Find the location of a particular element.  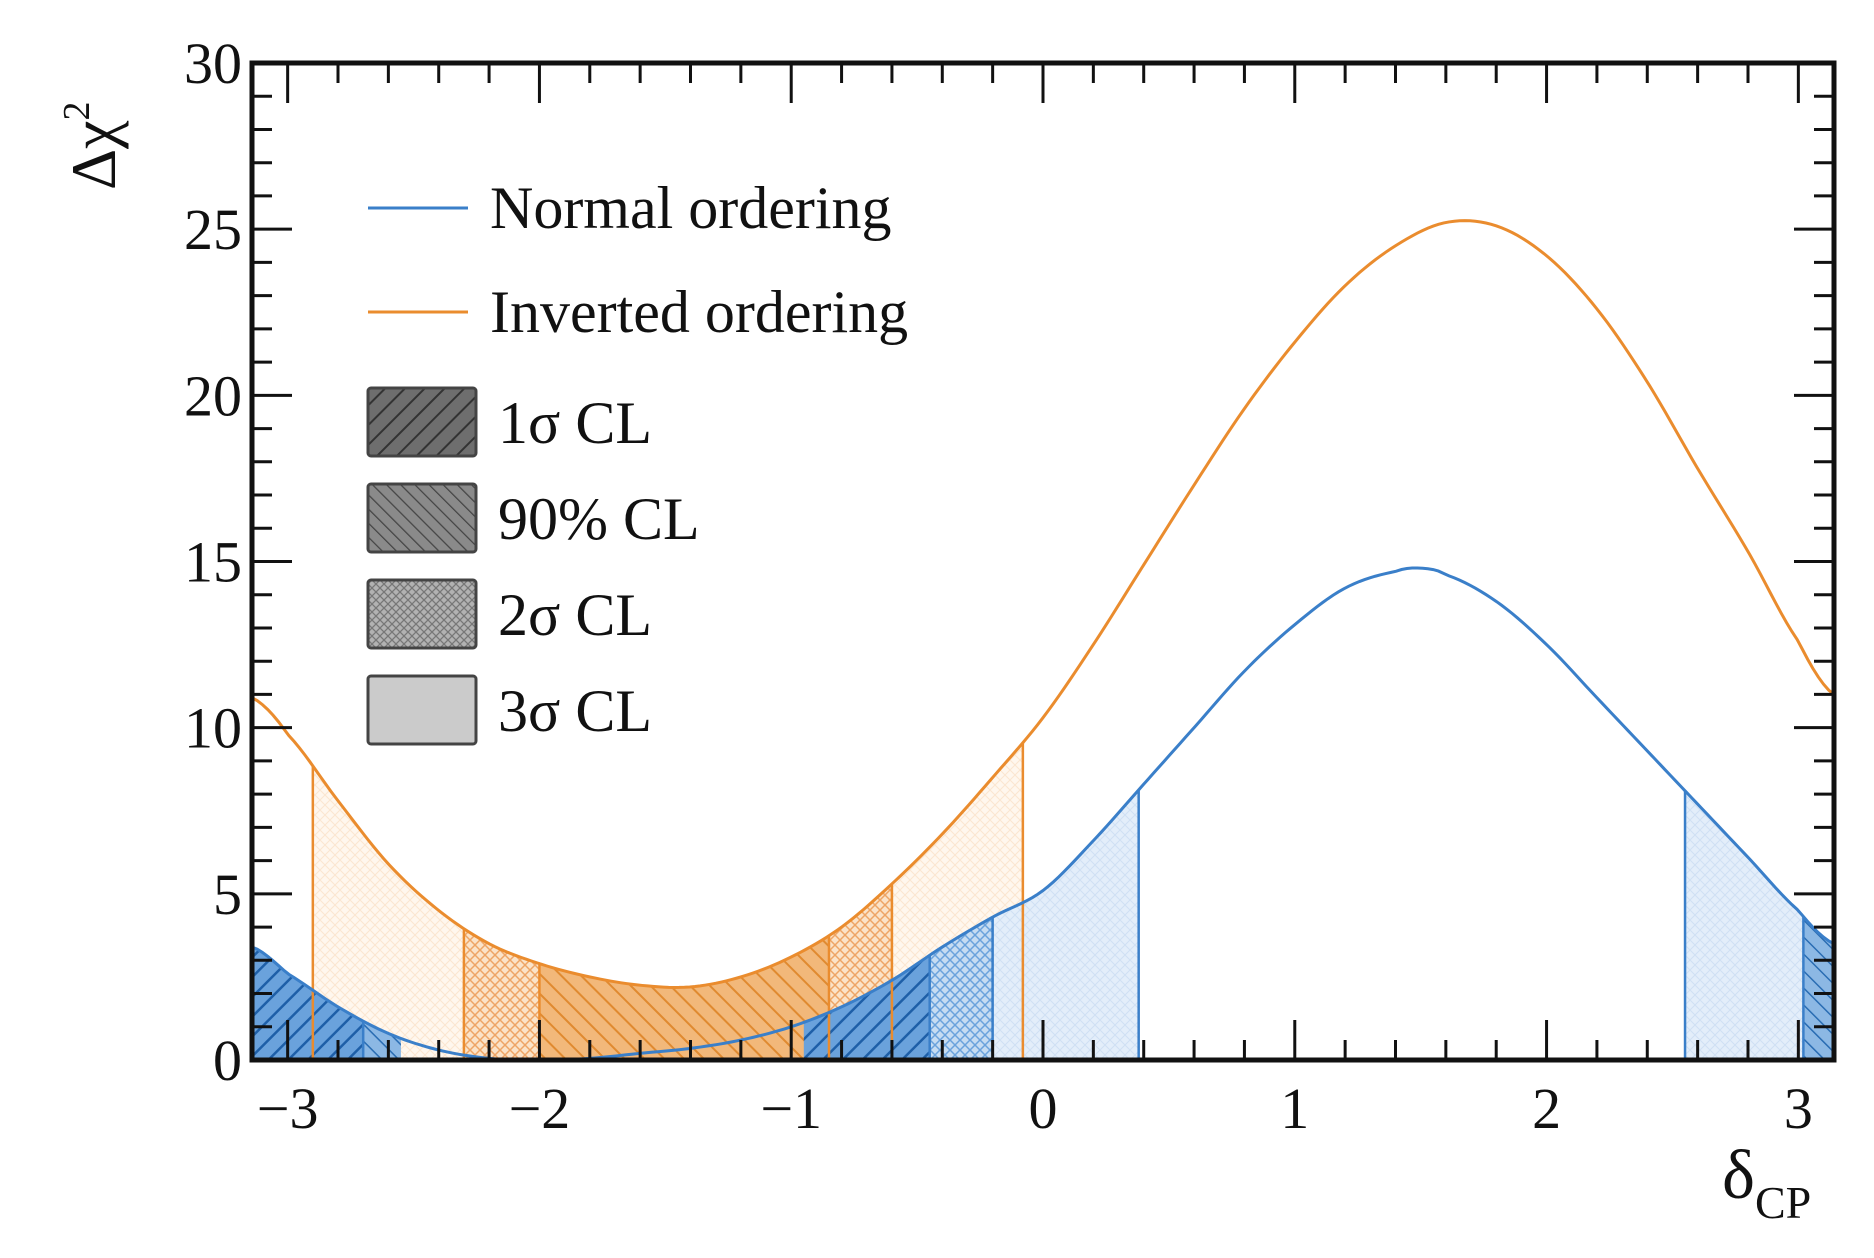

y-tick-label: 25 is located at coordinates (213, 229).